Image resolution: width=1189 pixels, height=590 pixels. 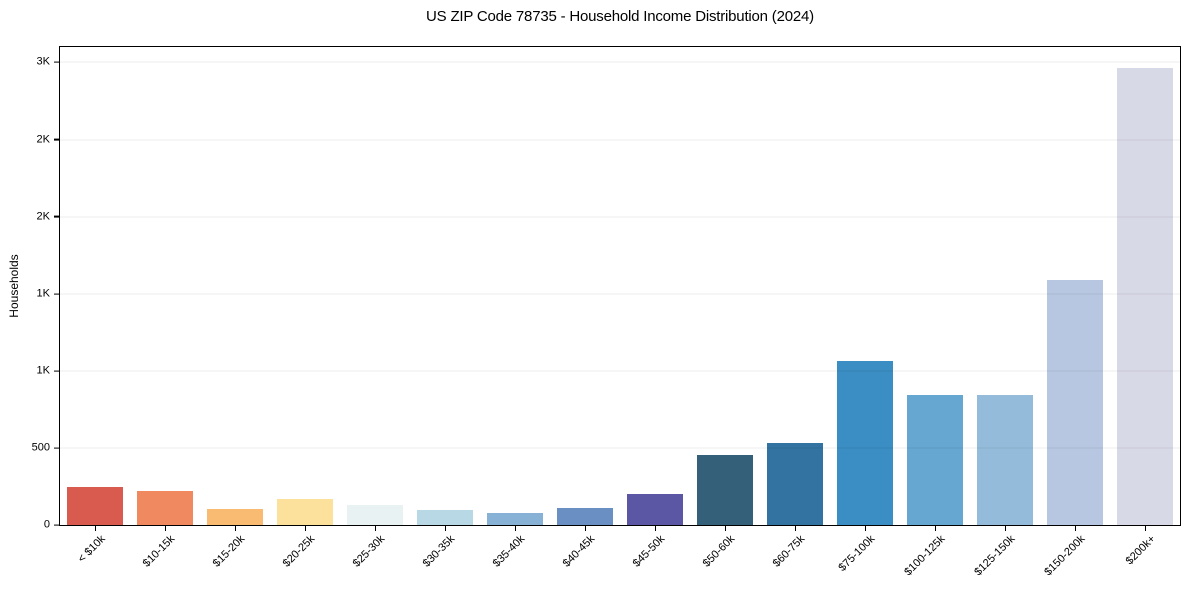 What do you see at coordinates (229, 551) in the screenshot?
I see `x-tick-label: $15-20k` at bounding box center [229, 551].